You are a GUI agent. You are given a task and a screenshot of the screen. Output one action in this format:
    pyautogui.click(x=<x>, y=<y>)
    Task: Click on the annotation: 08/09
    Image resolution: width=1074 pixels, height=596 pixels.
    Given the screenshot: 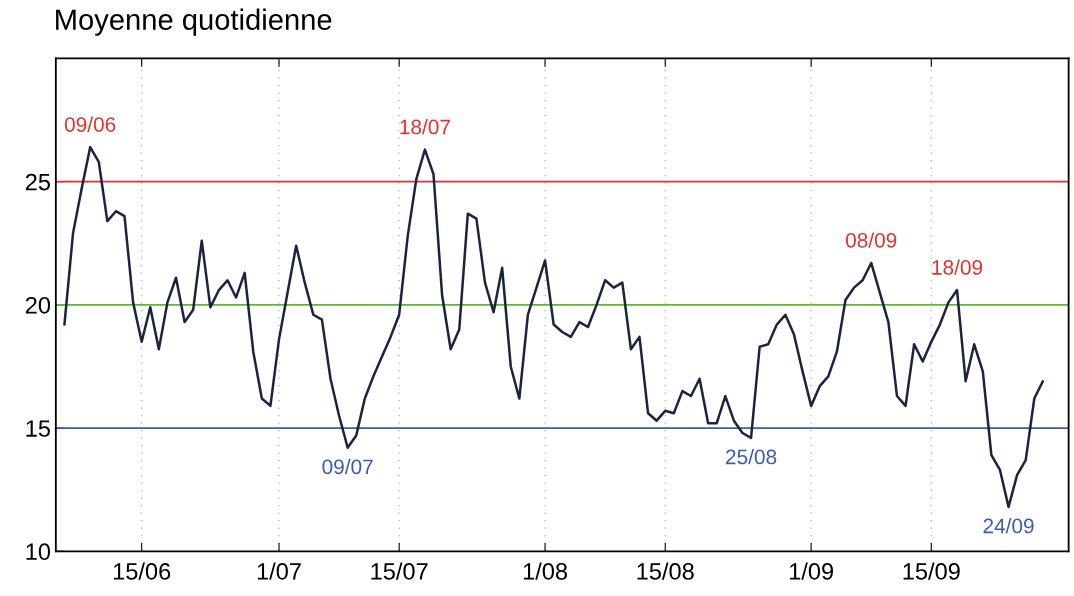 What is the action you would take?
    pyautogui.click(x=871, y=240)
    